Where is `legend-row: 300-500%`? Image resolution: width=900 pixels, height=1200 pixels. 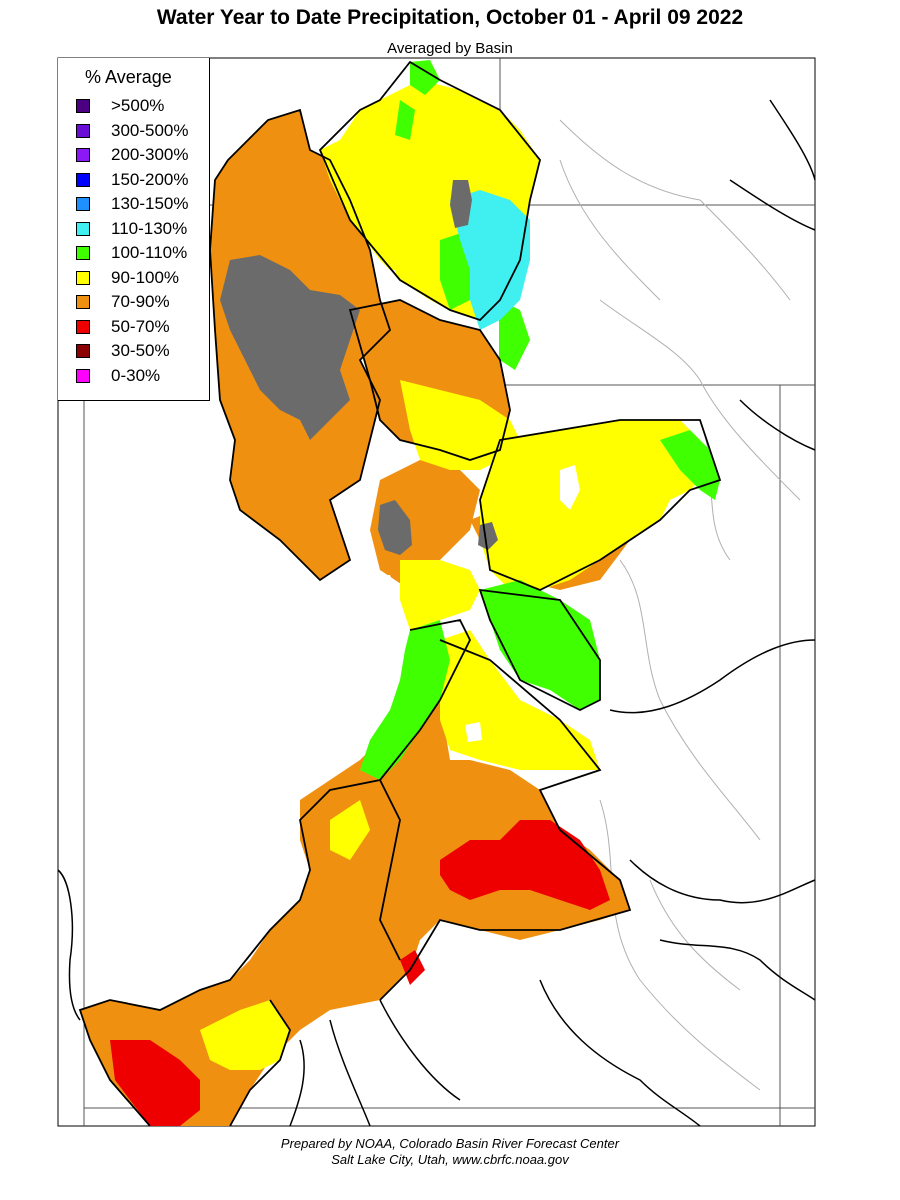
legend-row: 300-500% is located at coordinates (132, 131).